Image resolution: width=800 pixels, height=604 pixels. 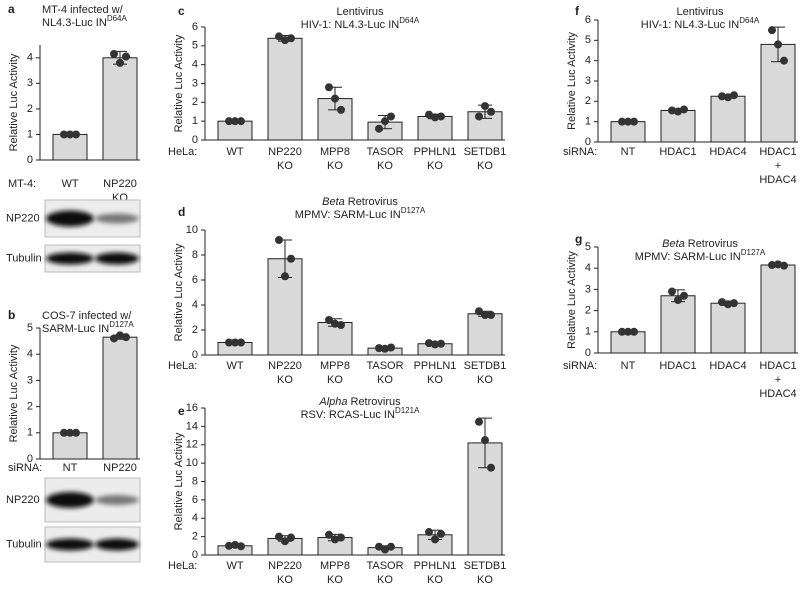 What do you see at coordinates (181, 11) in the screenshot?
I see `panel-label: c` at bounding box center [181, 11].